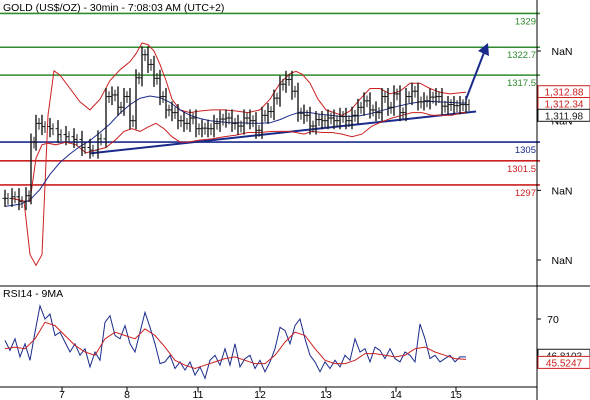  I want to click on projection-arrow-head, so click(483, 49).